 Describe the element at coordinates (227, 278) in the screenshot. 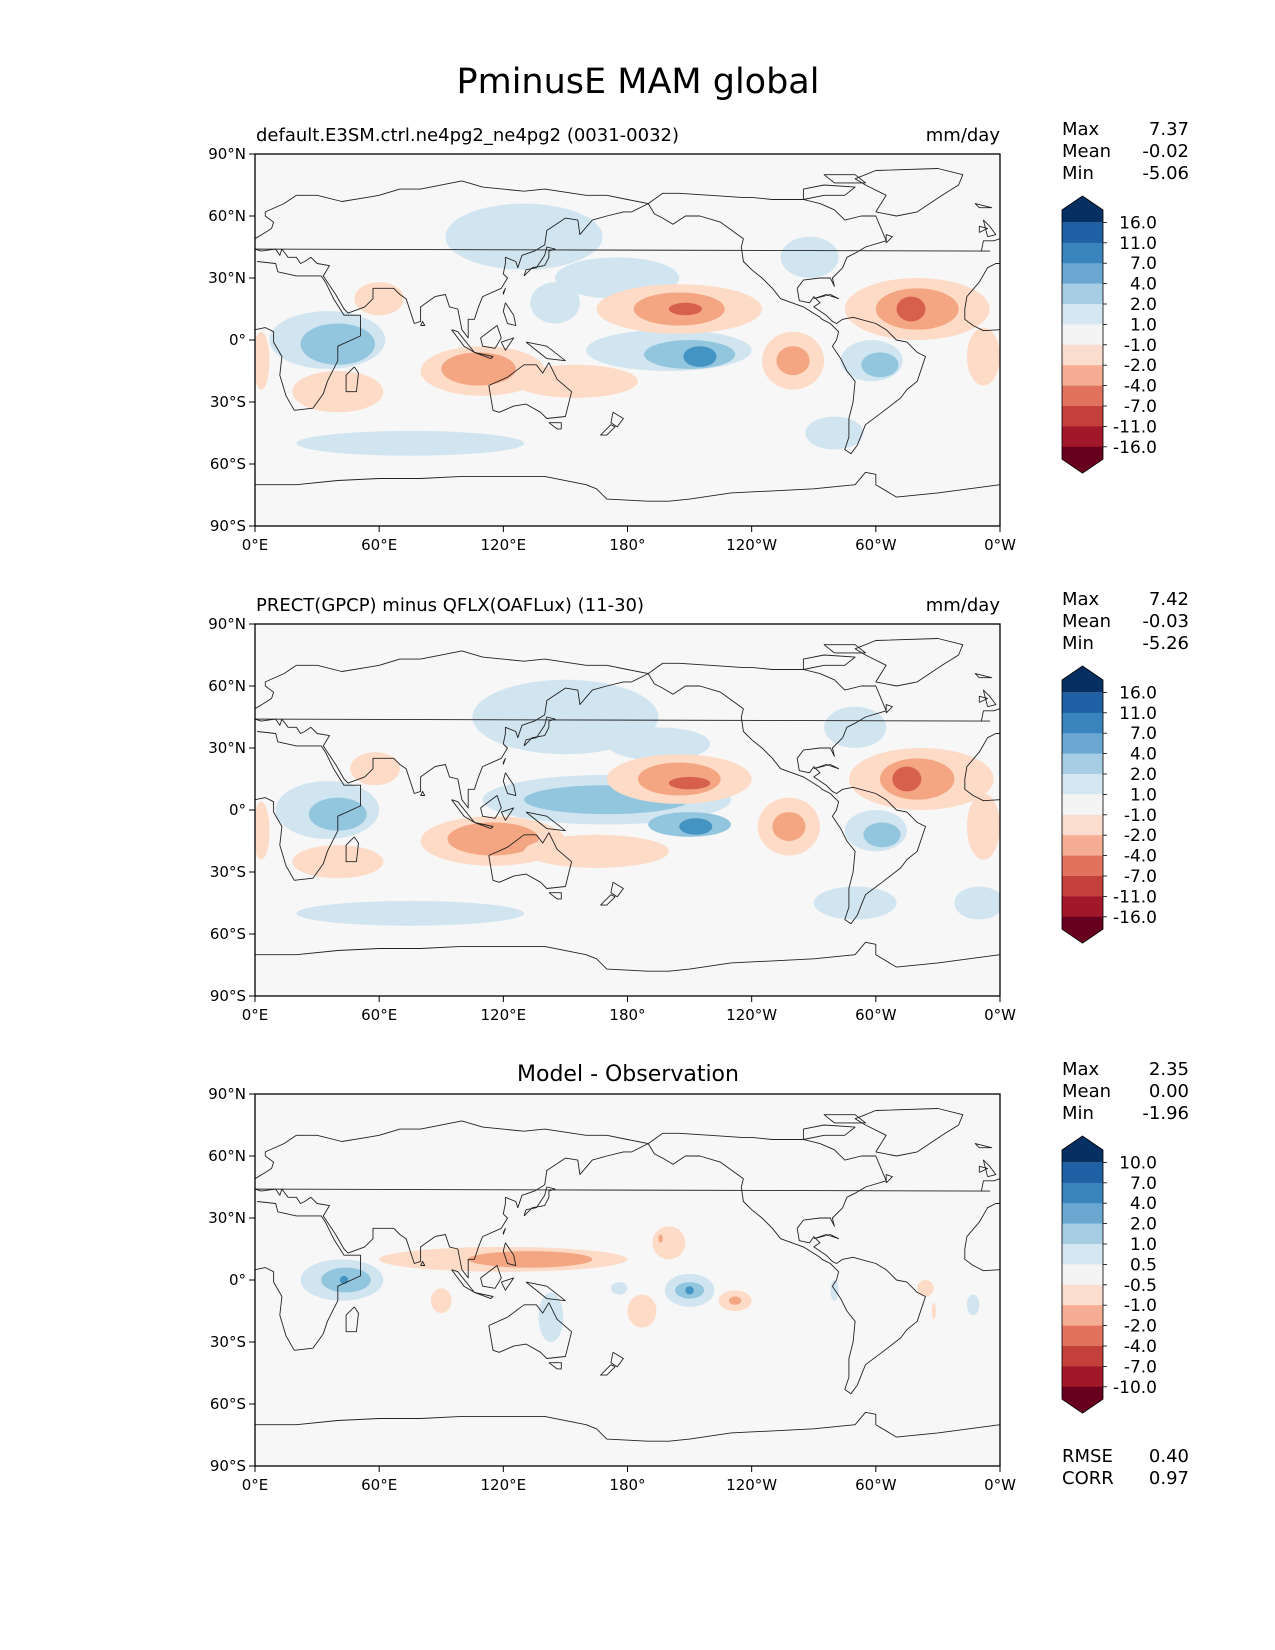

I see `y-tick-label: 30°N` at that location.